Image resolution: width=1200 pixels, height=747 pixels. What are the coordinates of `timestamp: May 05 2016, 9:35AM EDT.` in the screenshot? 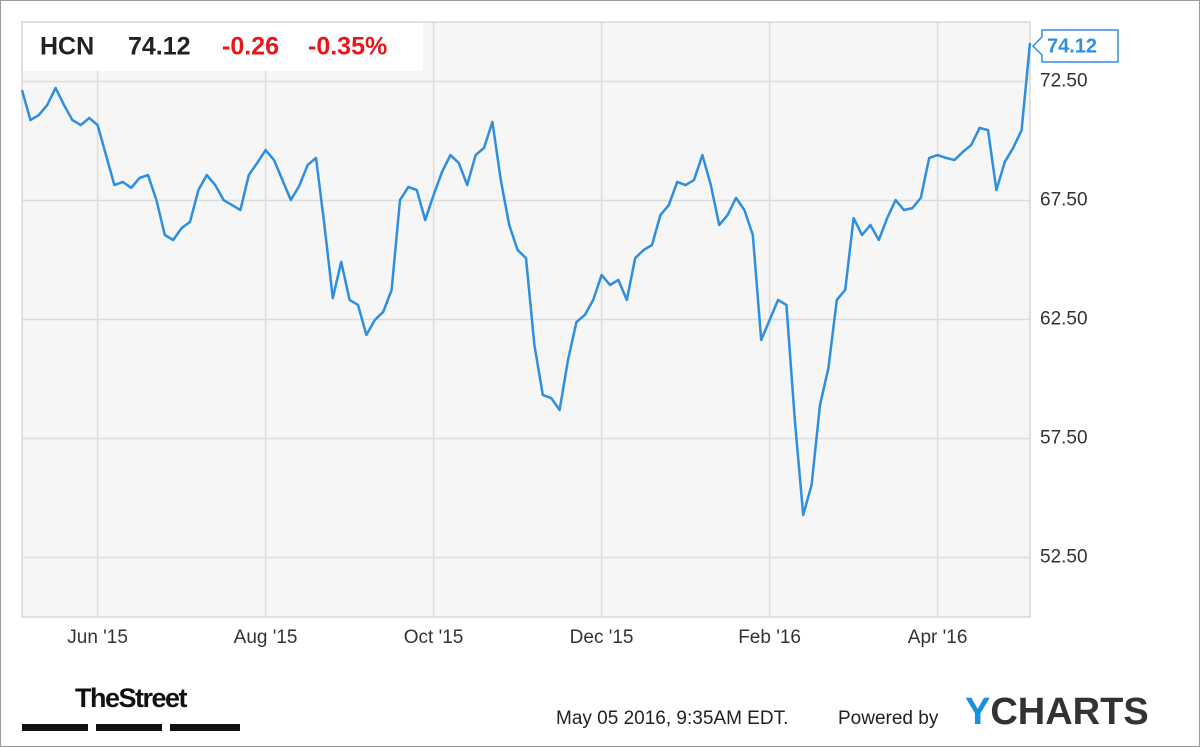 It's located at (672, 718).